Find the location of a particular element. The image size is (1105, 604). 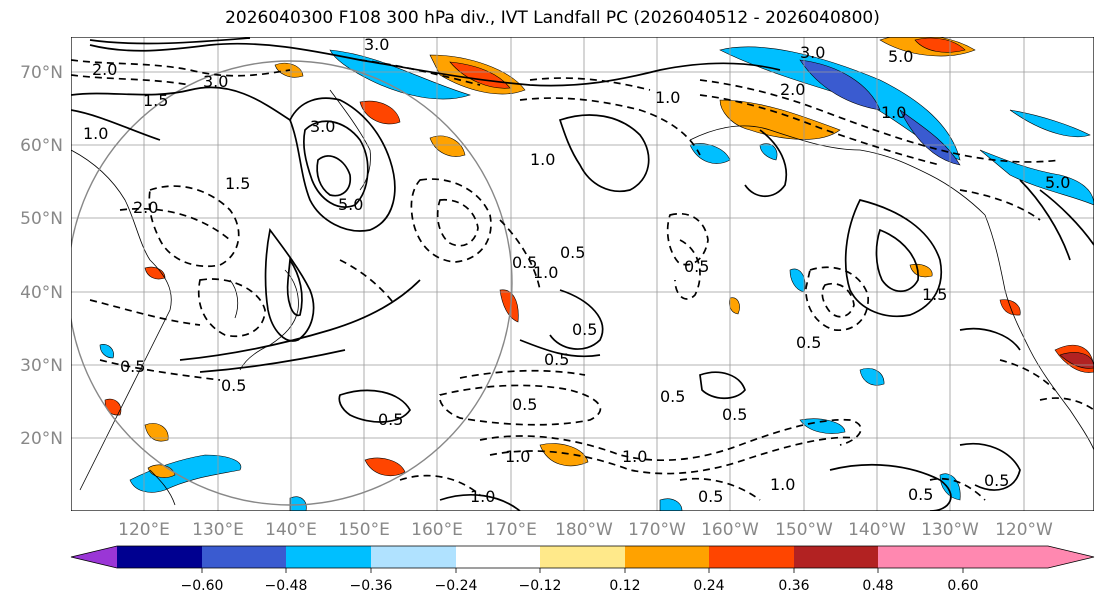

colorbar-extend-high is located at coordinates (1028, 557).